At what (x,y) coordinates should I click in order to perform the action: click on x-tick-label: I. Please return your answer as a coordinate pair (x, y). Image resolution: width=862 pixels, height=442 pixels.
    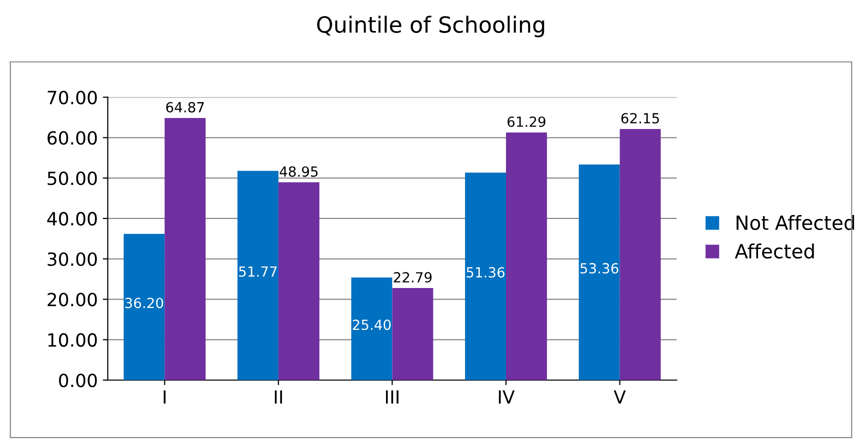
    Looking at the image, I should click on (165, 397).